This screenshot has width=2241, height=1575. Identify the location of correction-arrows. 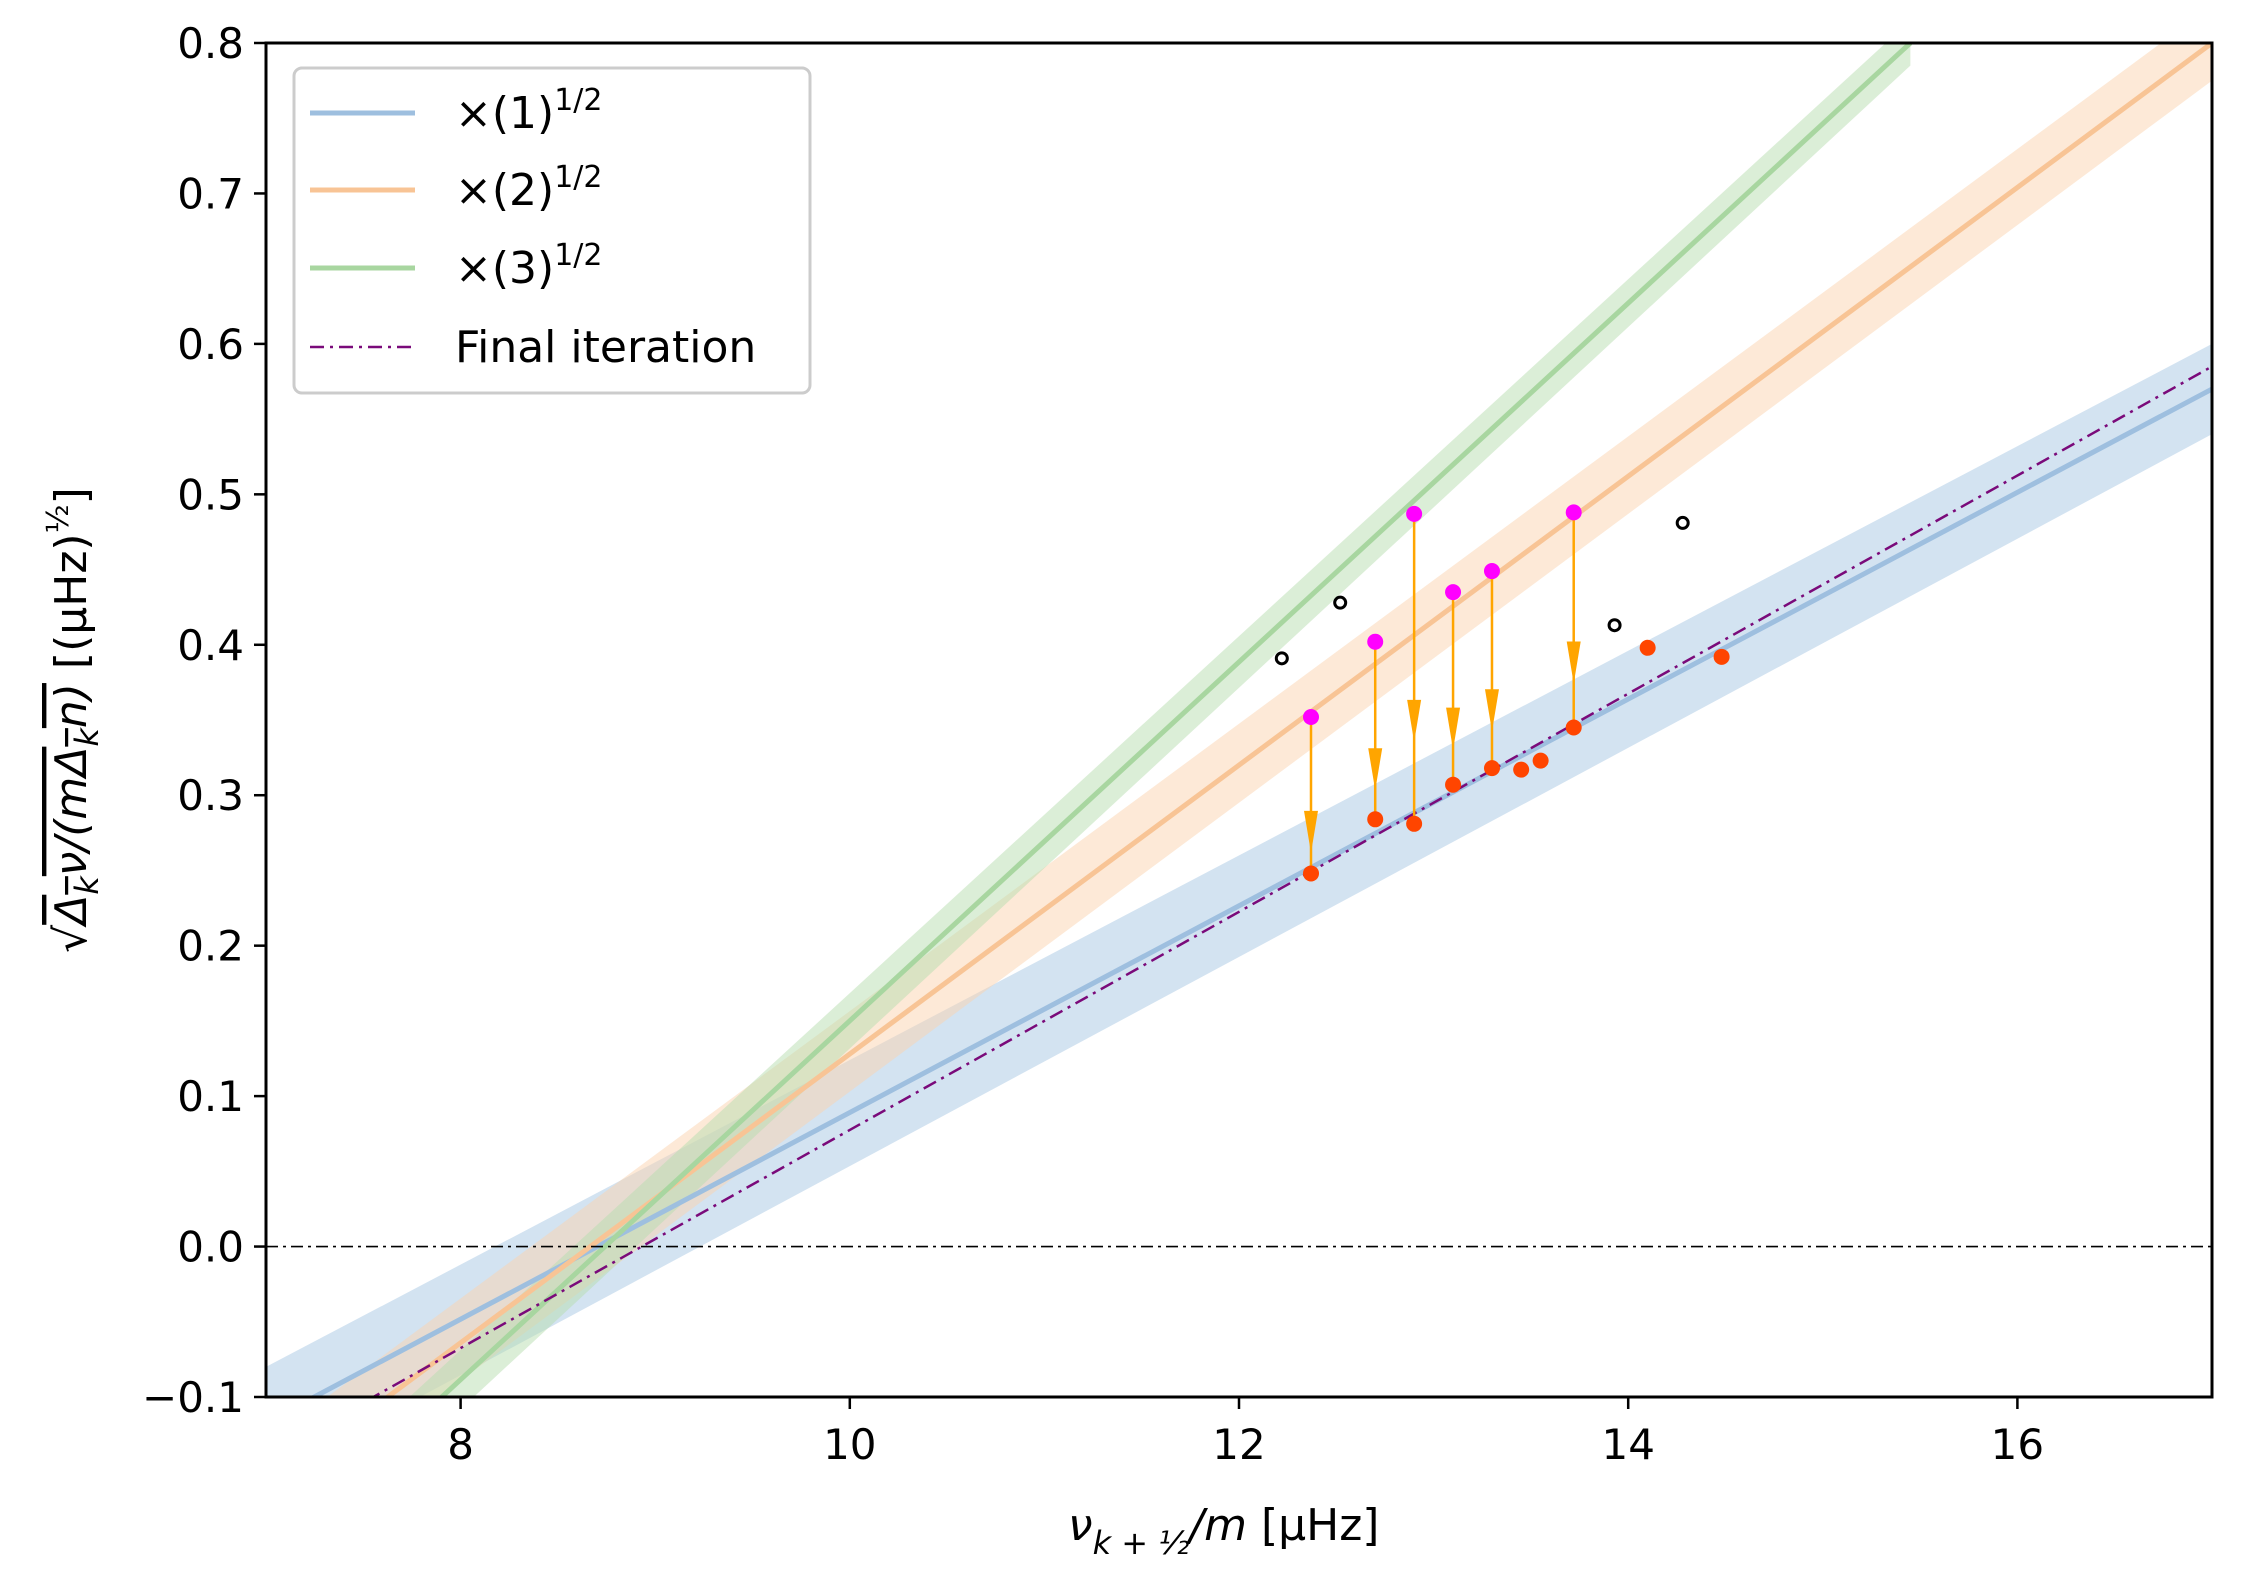
(1442, 693).